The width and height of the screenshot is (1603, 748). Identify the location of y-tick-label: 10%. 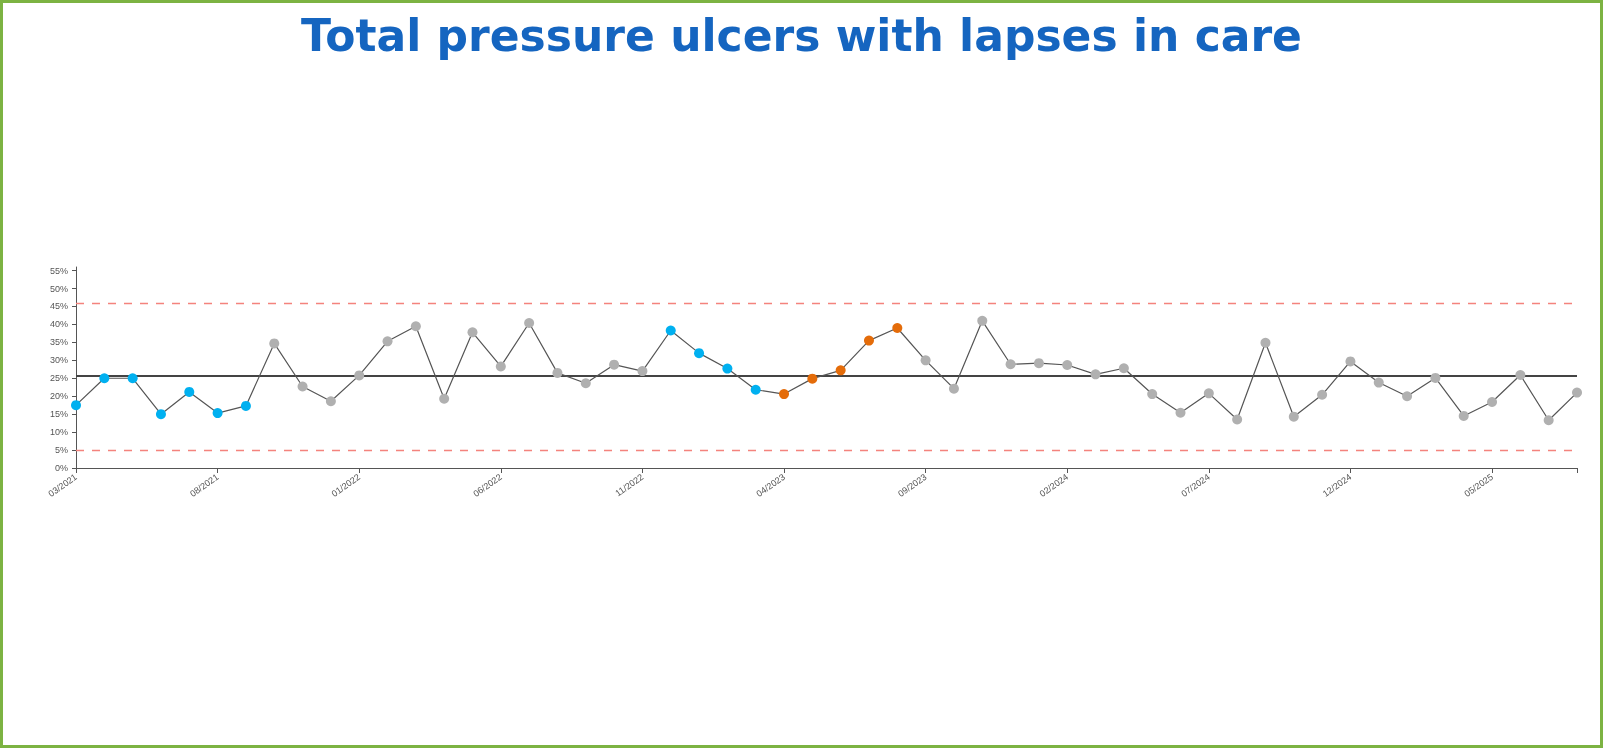
(58, 432).